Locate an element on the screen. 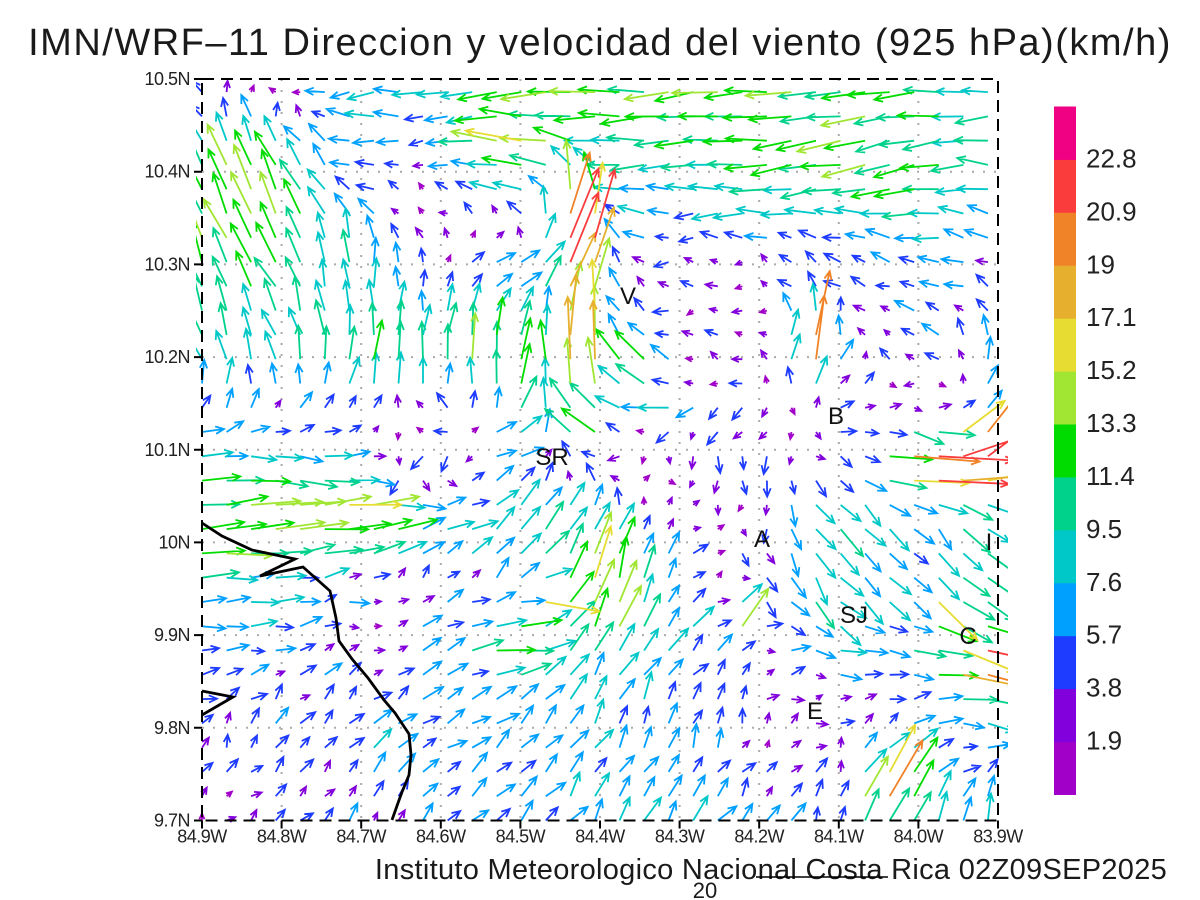  svg-text: 10.4N is located at coordinates (167, 172).